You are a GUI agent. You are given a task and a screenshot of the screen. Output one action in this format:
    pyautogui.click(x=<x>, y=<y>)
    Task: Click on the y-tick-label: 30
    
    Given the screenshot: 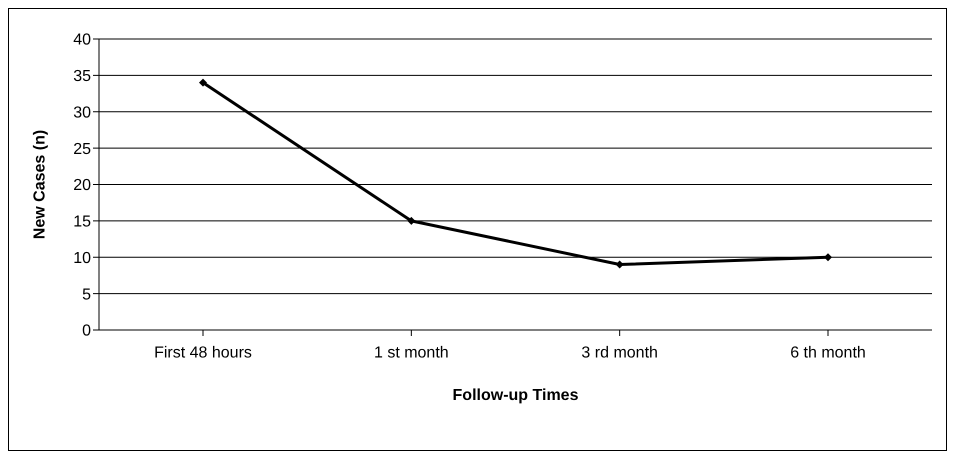 What is the action you would take?
    pyautogui.click(x=82, y=113)
    